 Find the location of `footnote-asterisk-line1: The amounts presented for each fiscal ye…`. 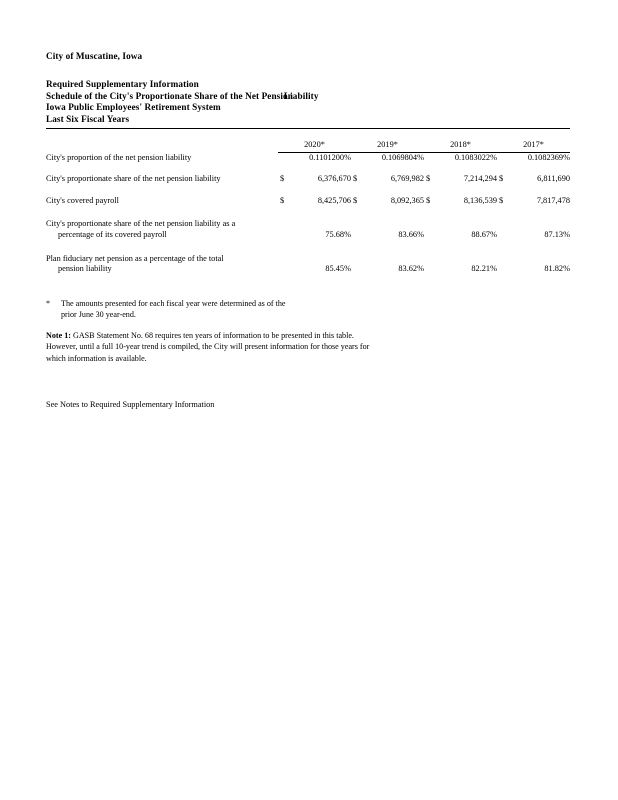

footnote-asterisk-line1: The amounts presented for each fiscal ye… is located at coordinates (173, 303).